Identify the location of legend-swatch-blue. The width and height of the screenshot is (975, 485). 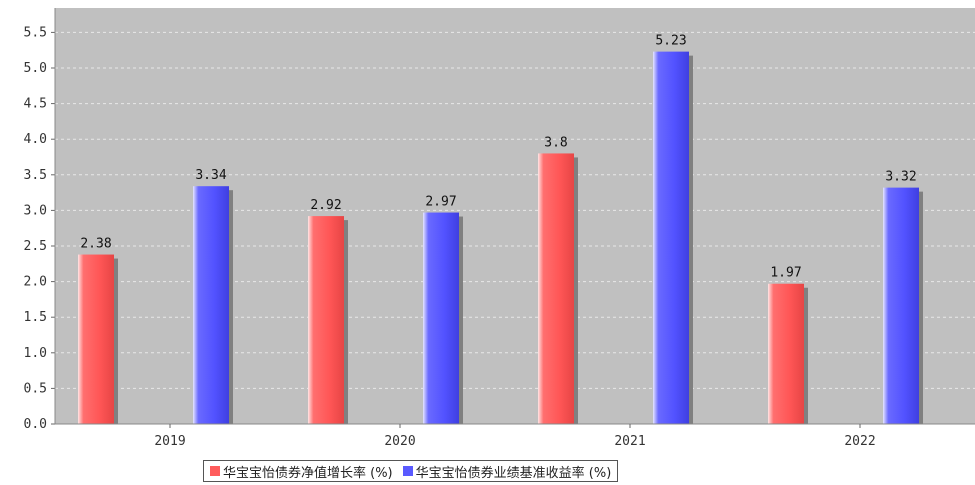
(407, 471).